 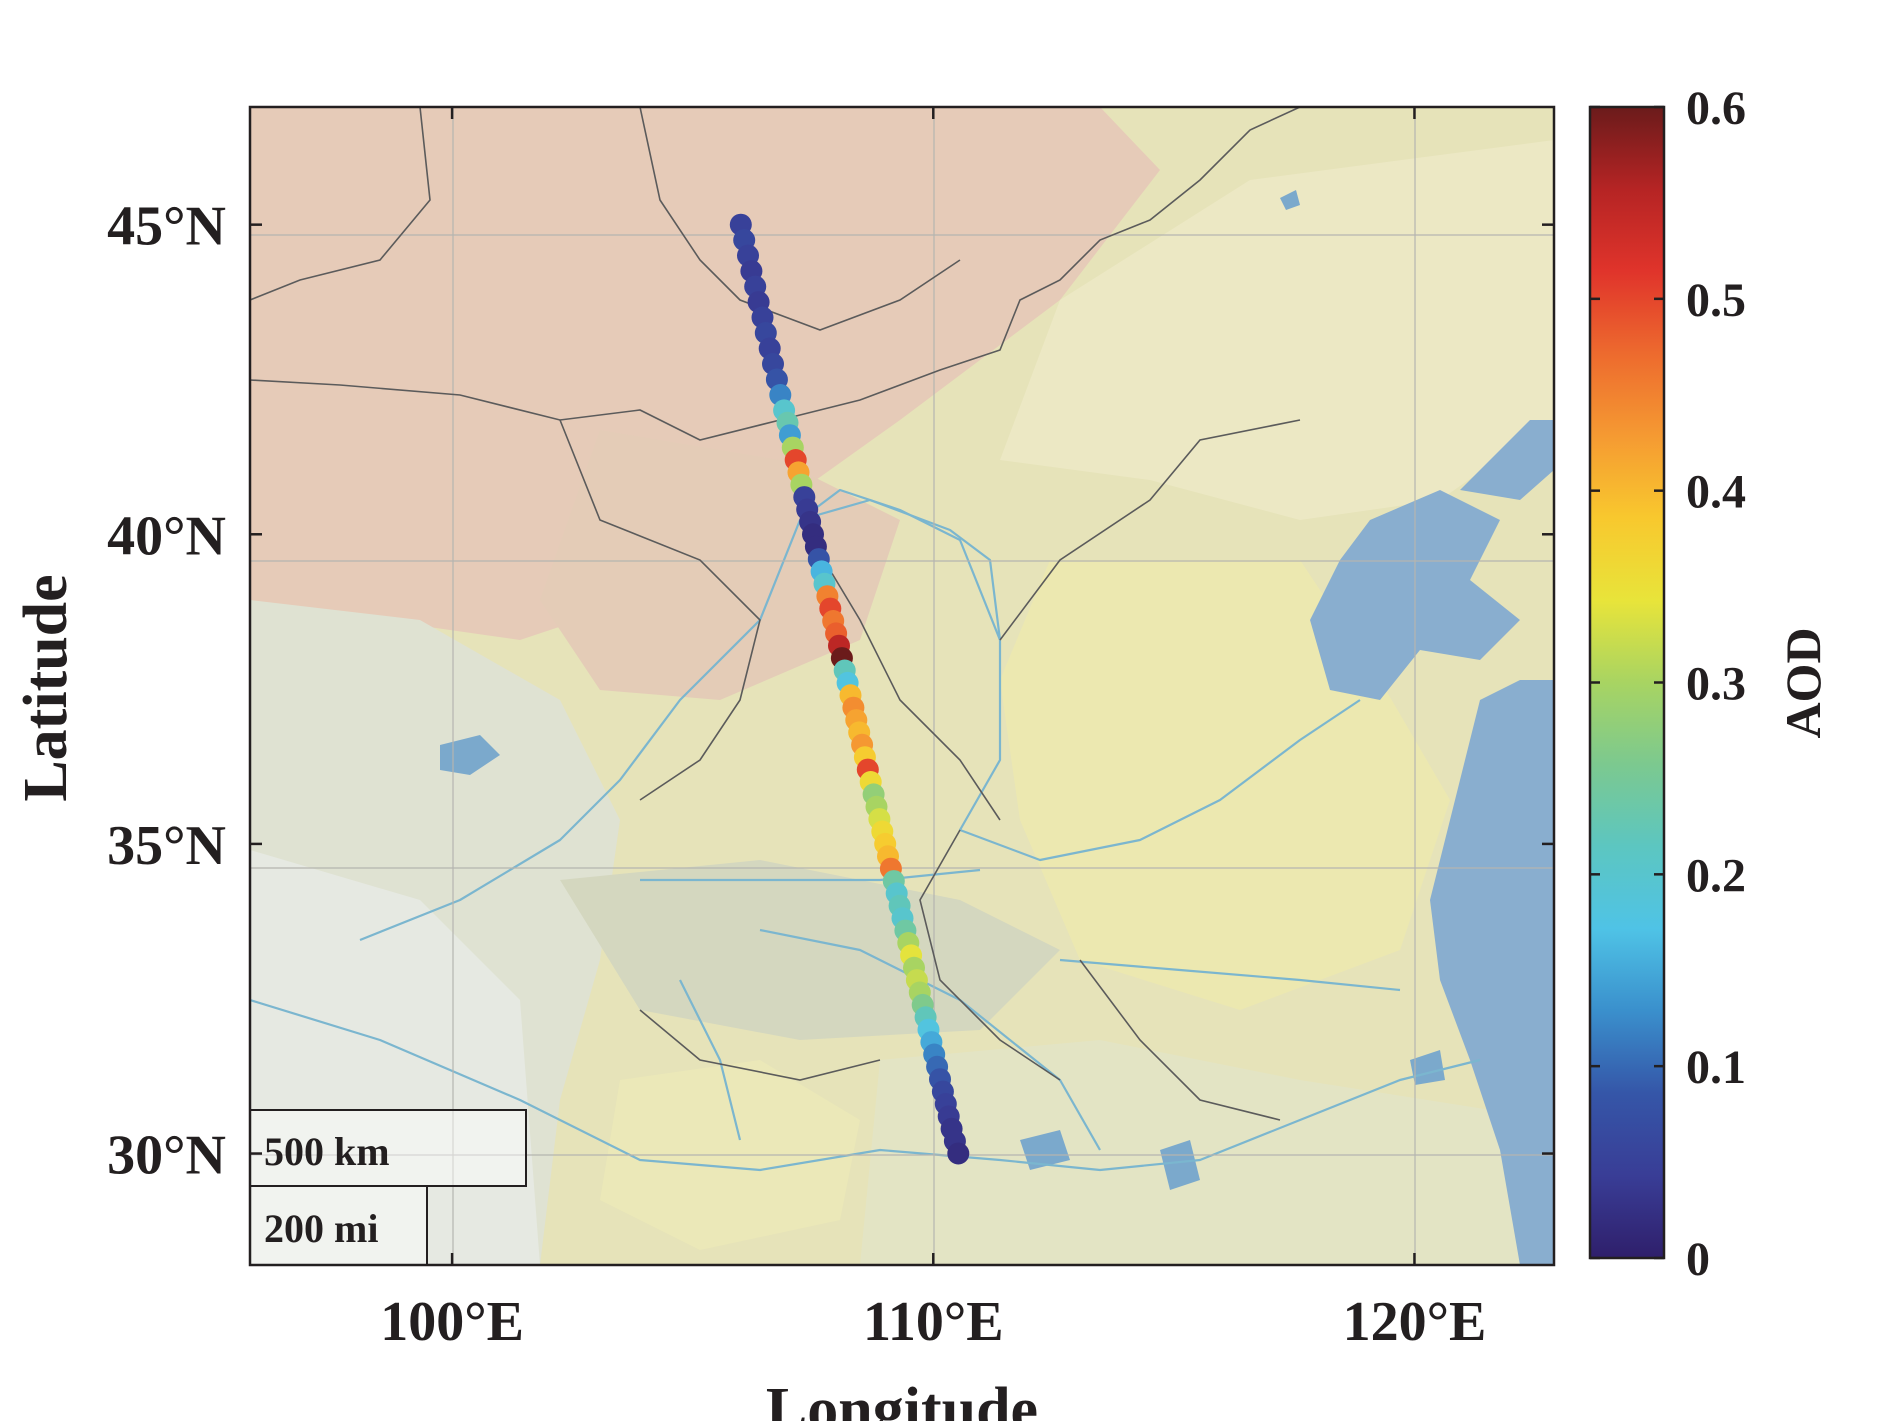 I want to click on y-tick-label: 30°N, so click(x=166, y=1156).